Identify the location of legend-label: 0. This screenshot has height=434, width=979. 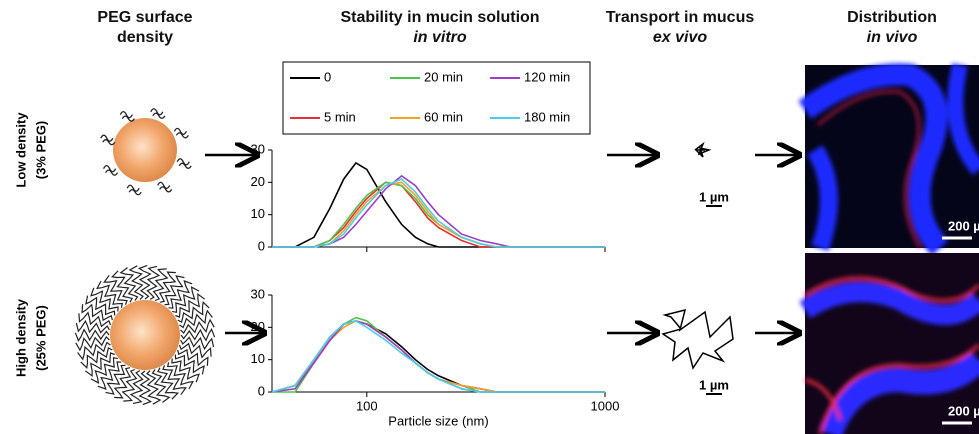
(327, 76).